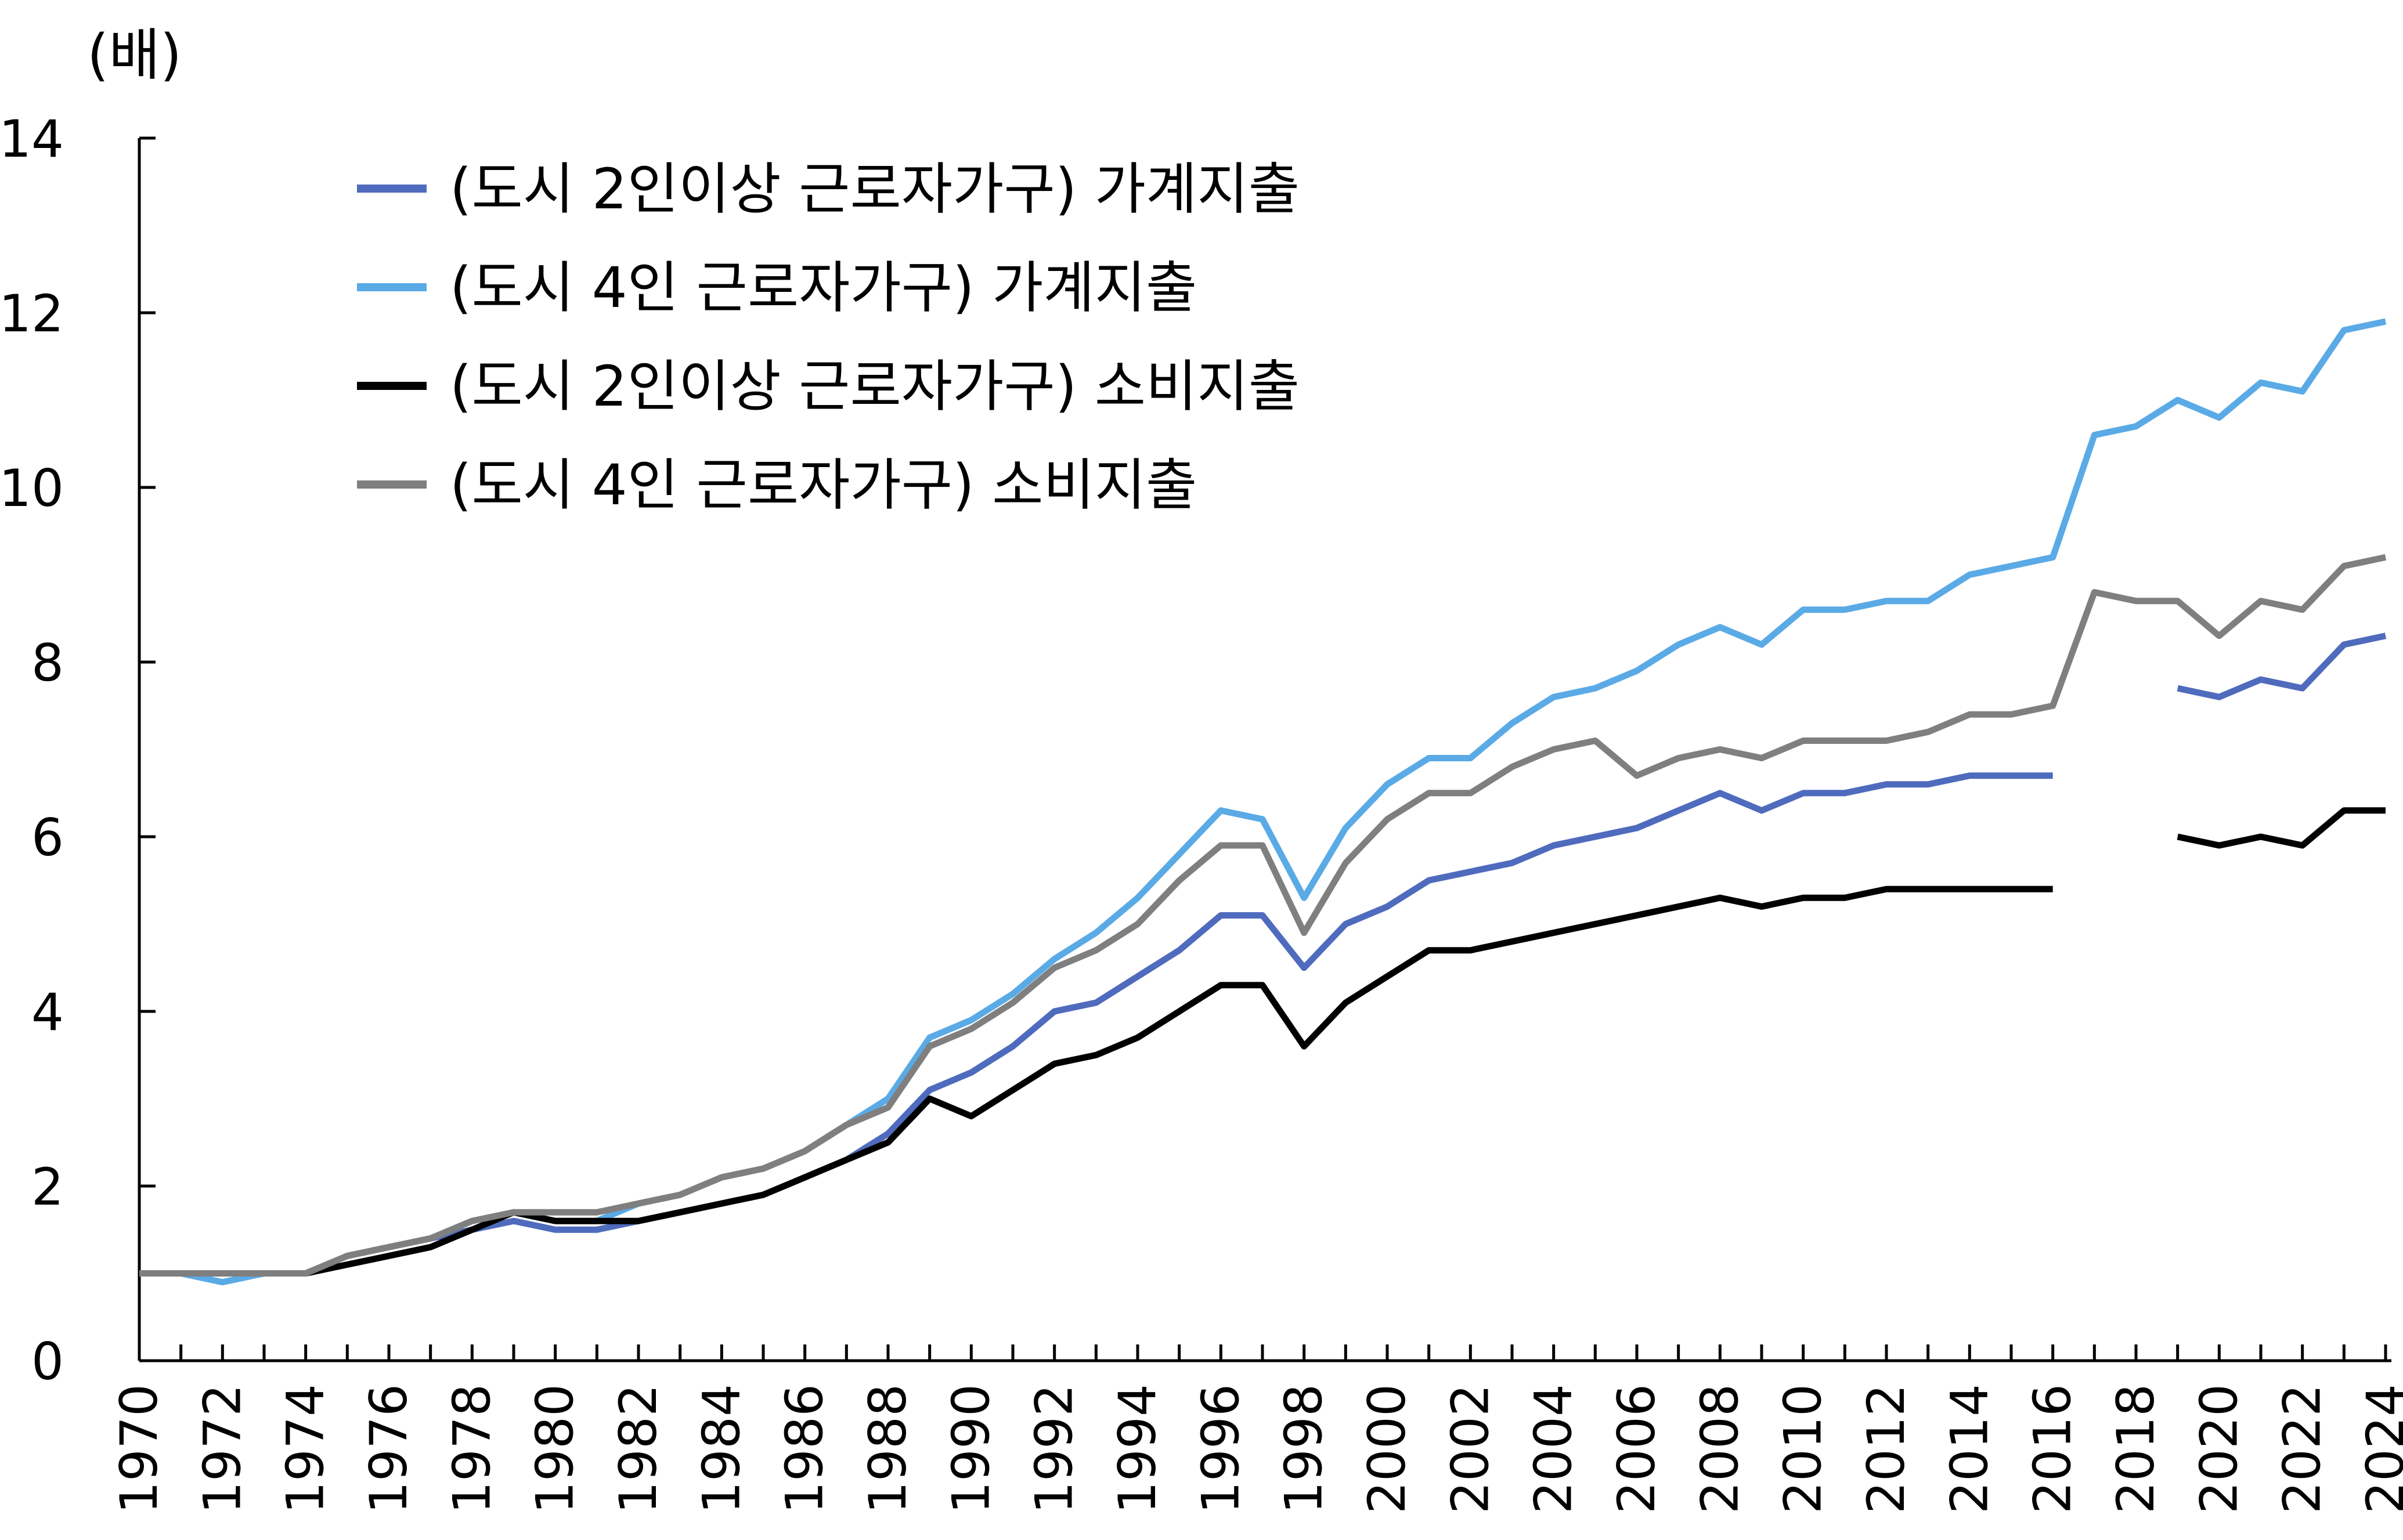 This screenshot has height=1540, width=2403. What do you see at coordinates (47, 837) in the screenshot?
I see `y-tick-label: 6` at bounding box center [47, 837].